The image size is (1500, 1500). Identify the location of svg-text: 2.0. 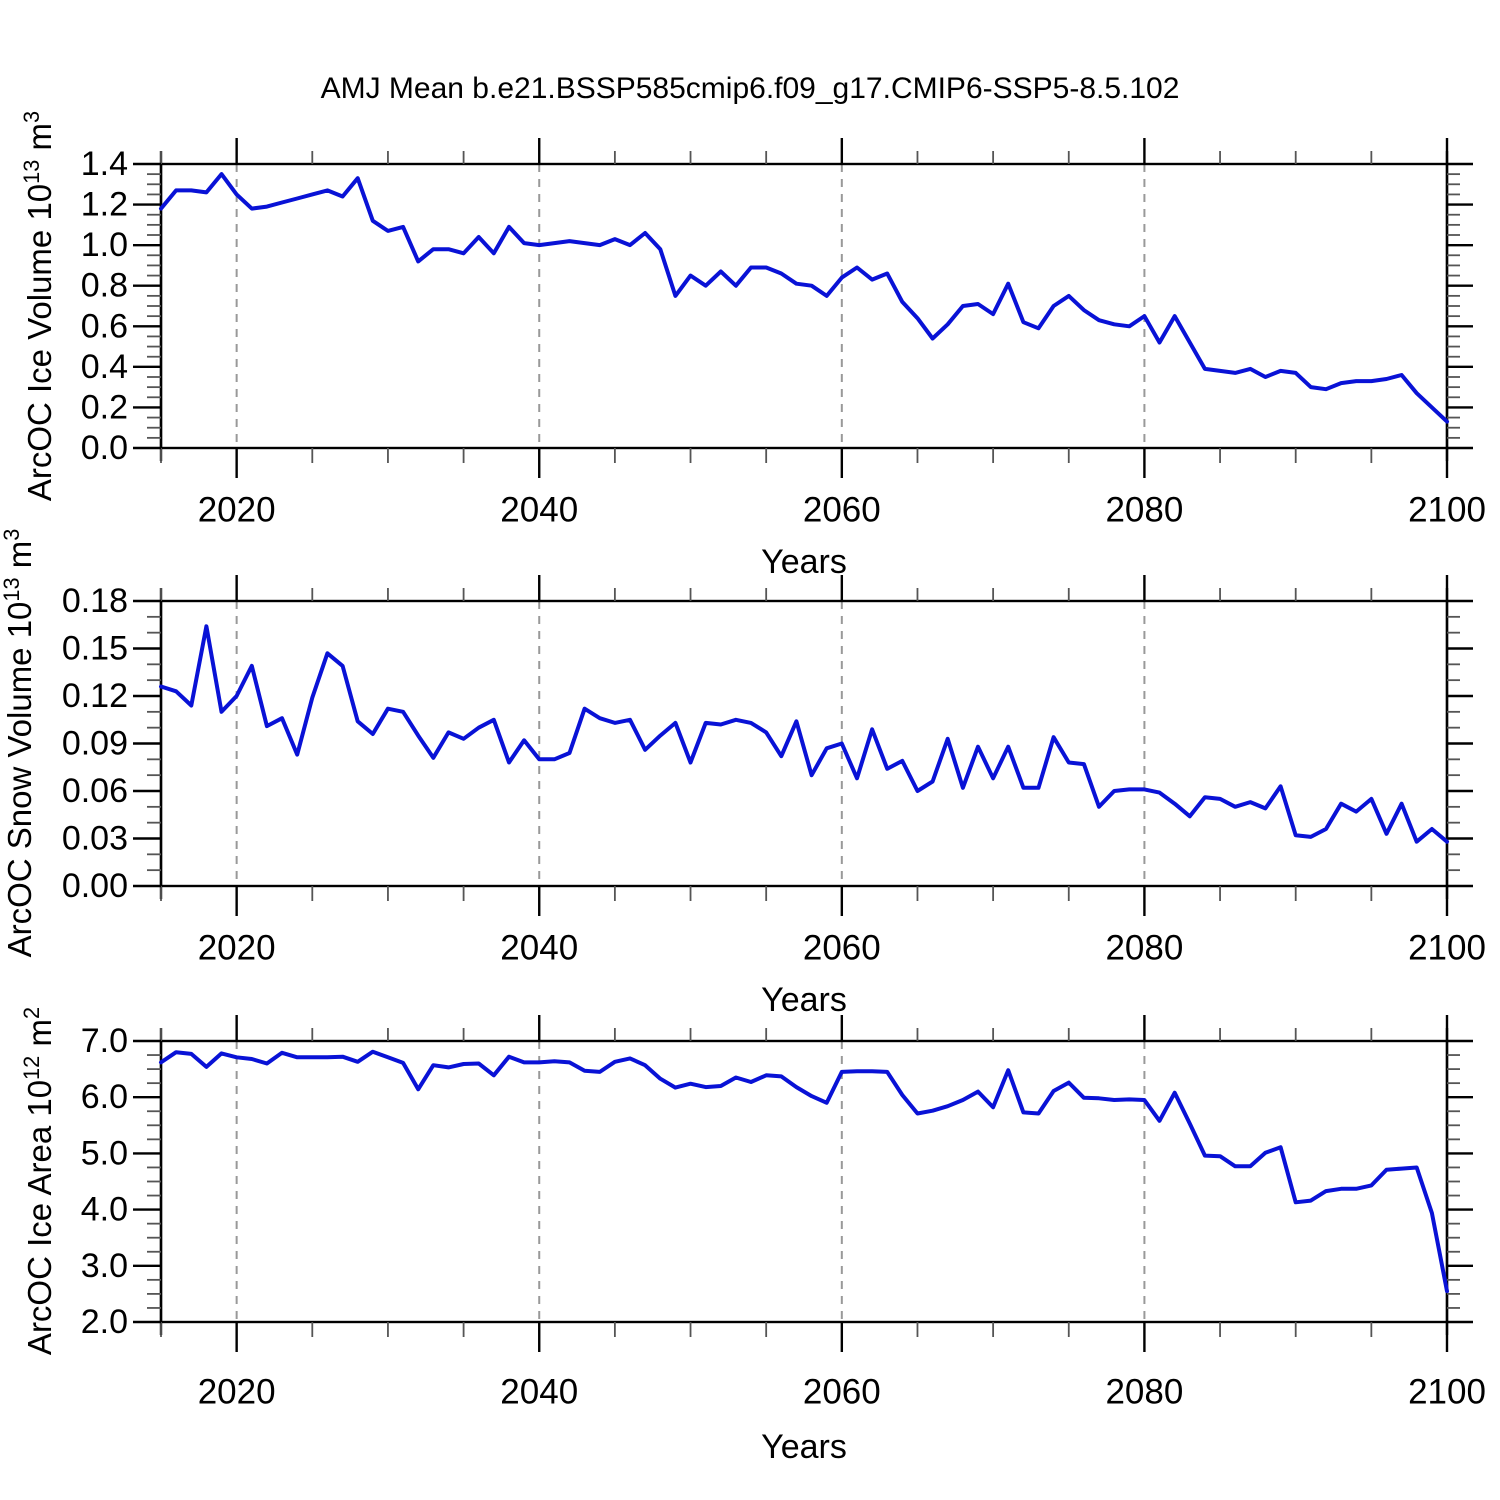
(104, 1322).